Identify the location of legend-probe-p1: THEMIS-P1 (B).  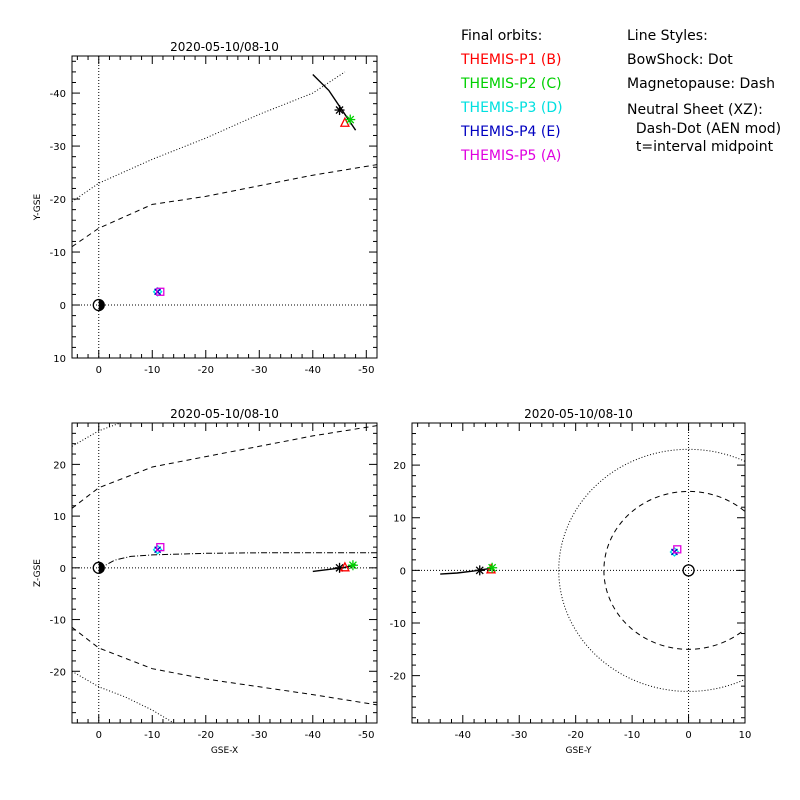
(511, 60).